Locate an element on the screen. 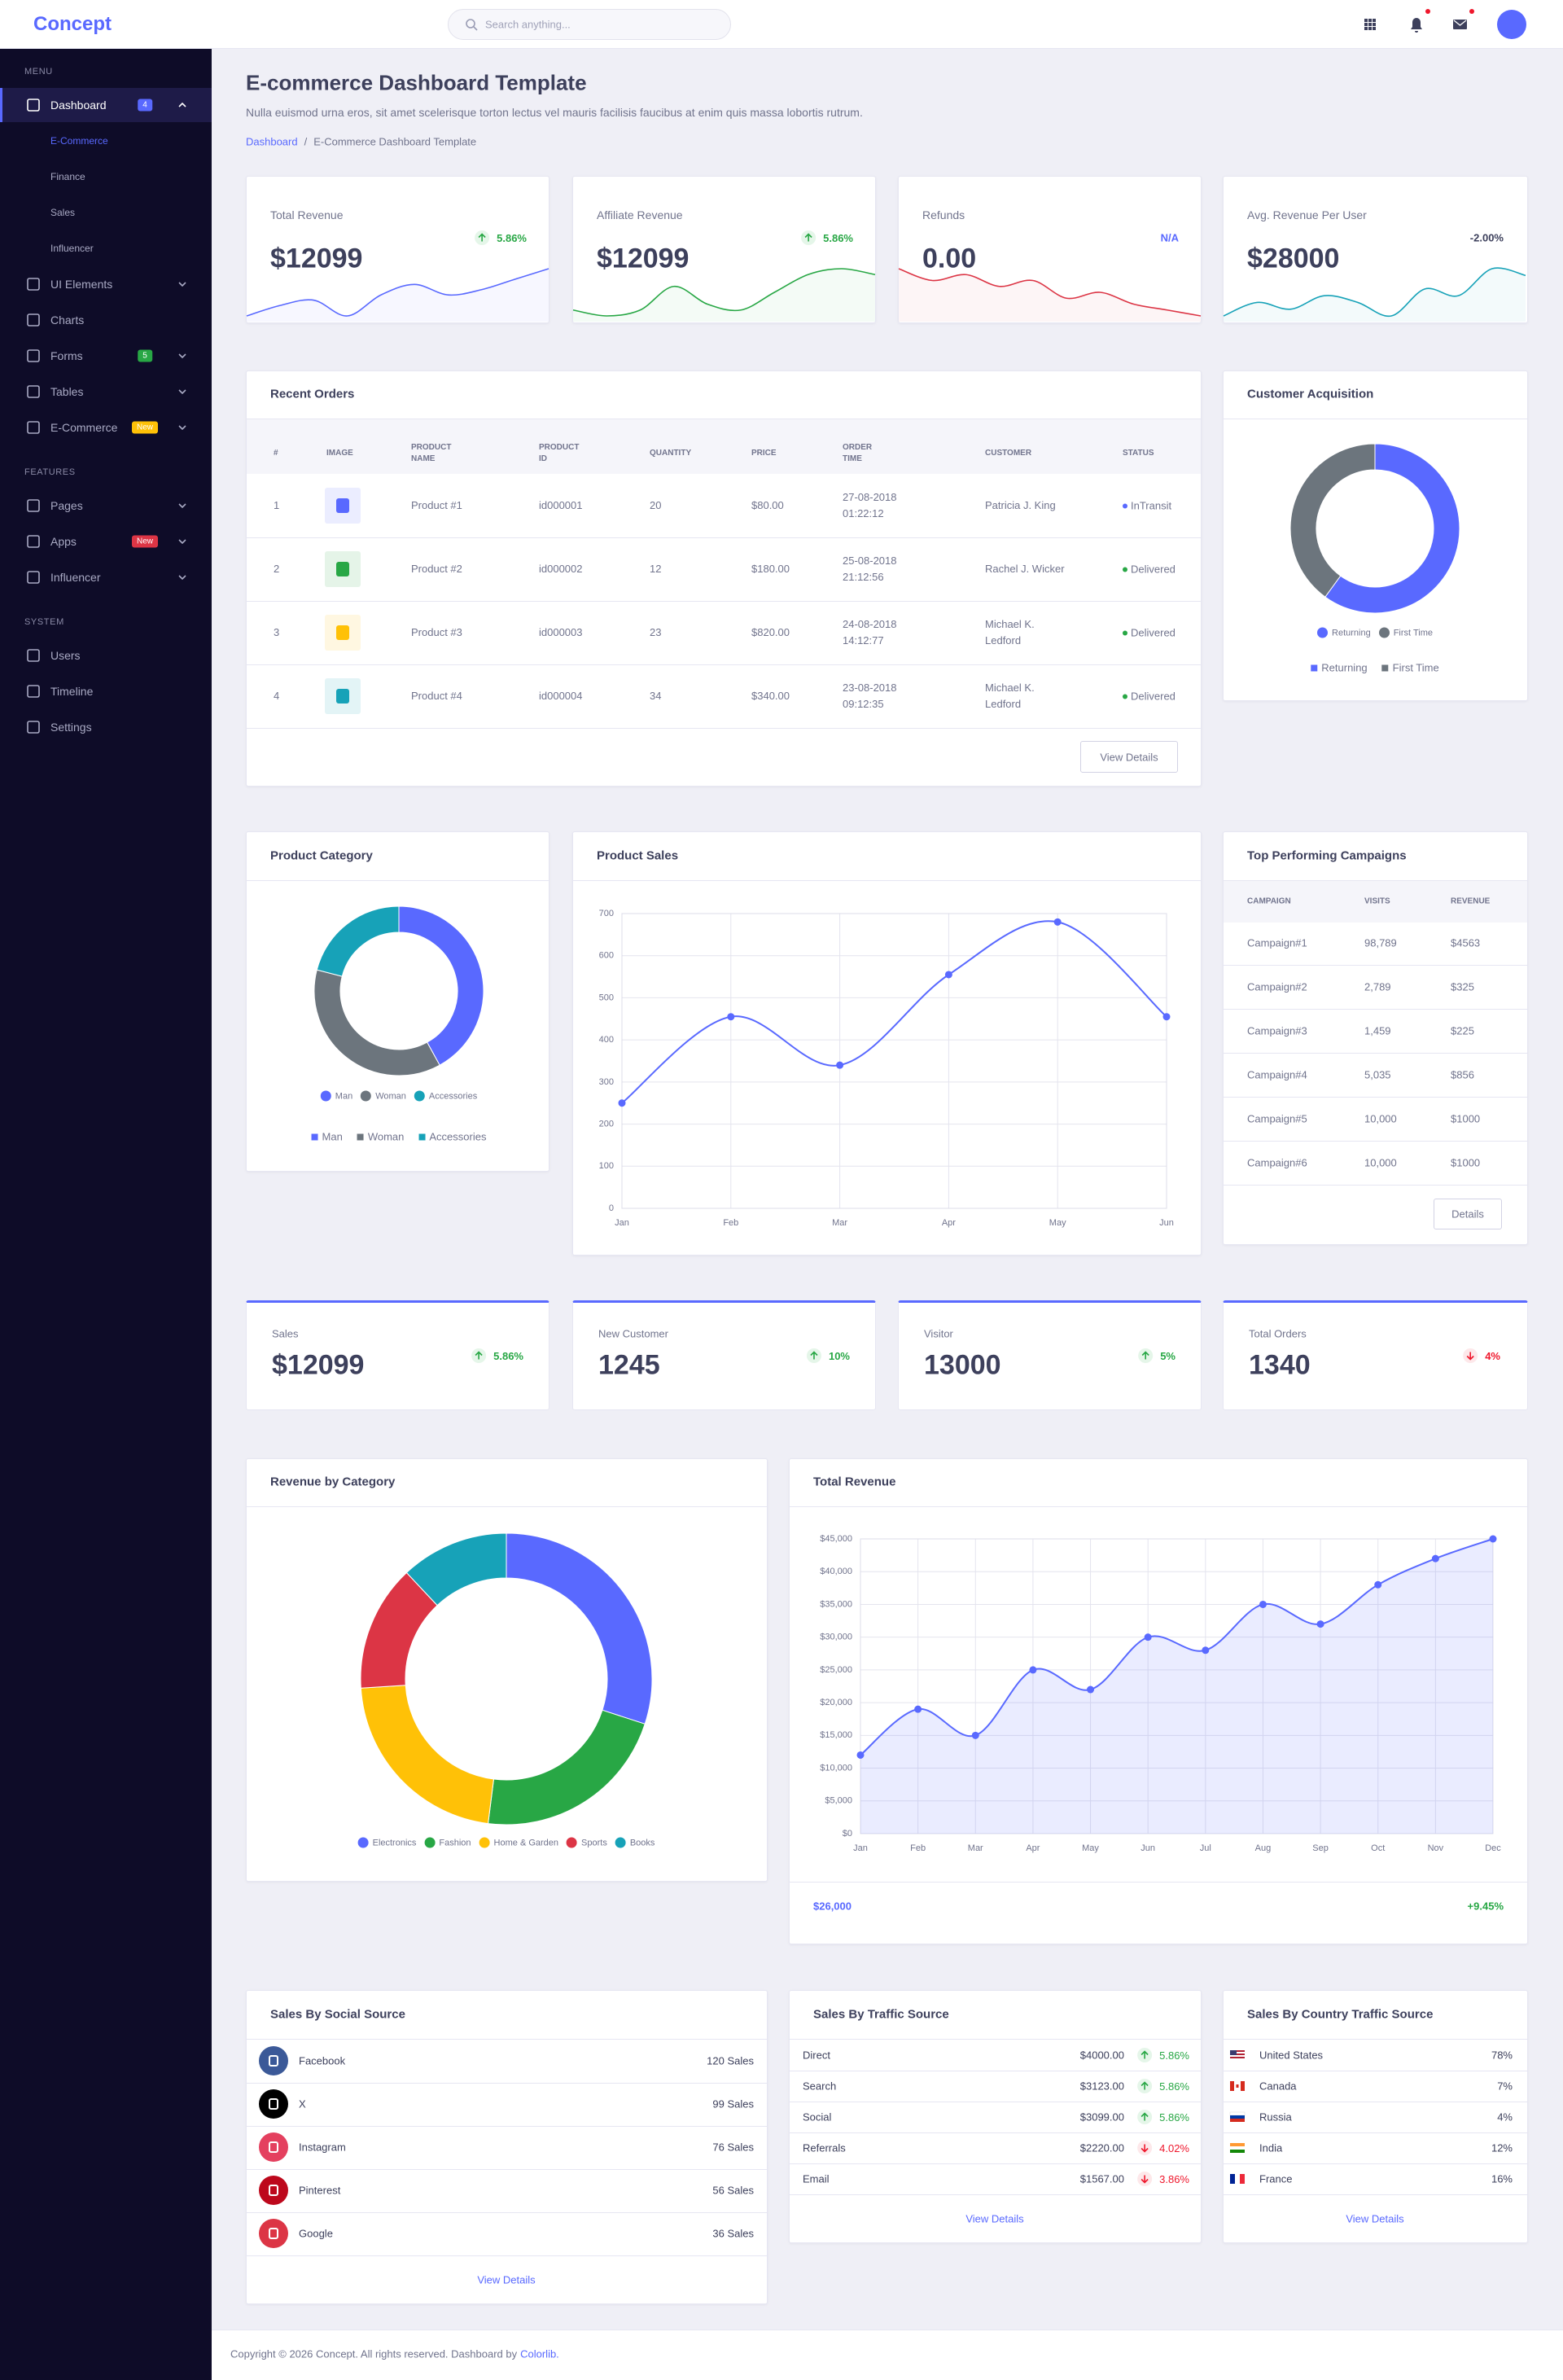 The image size is (1563, 2380). product-category-card is located at coordinates (397, 1001).